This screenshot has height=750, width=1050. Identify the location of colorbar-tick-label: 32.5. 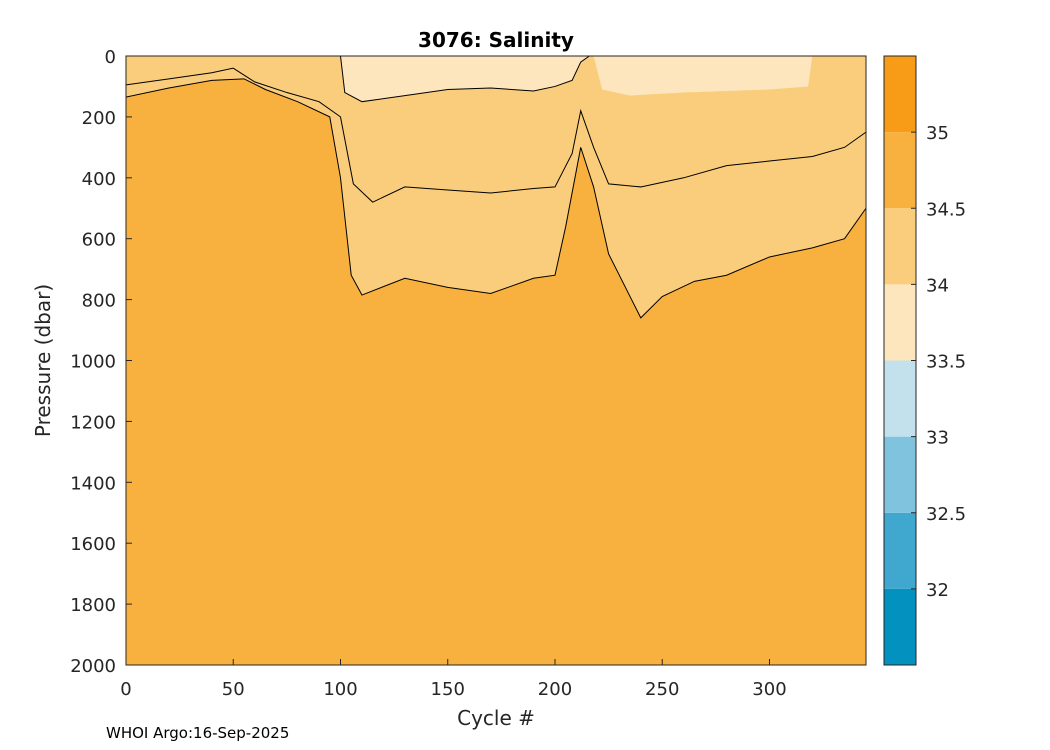
(946, 514).